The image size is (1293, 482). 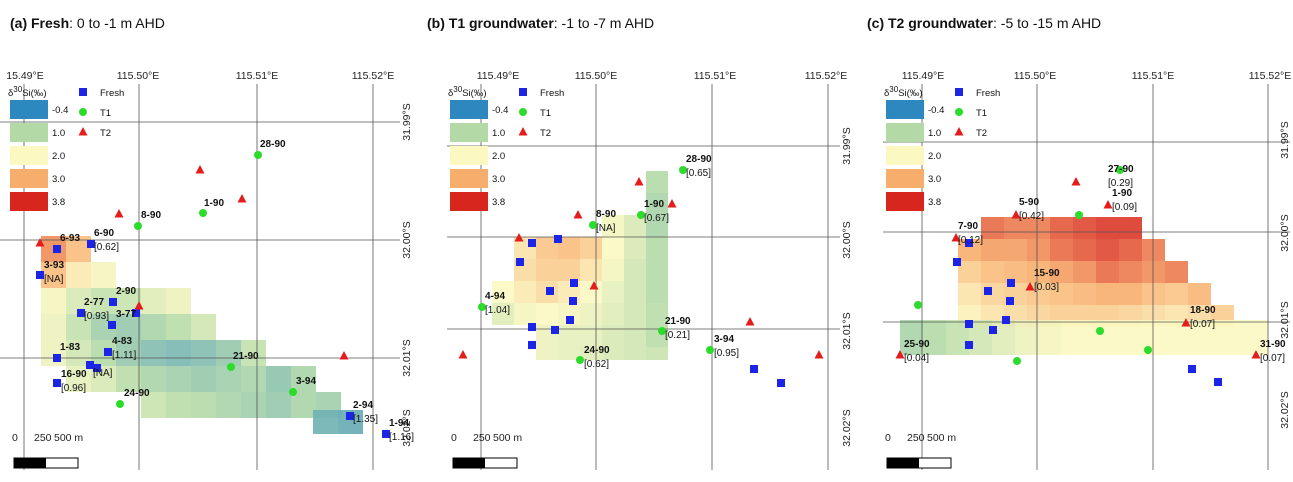 What do you see at coordinates (151, 215) in the screenshot?
I see `point-label: 8-90` at bounding box center [151, 215].